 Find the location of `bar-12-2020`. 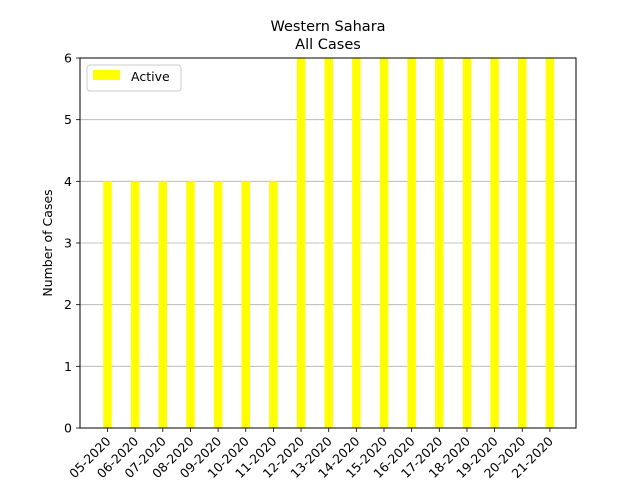

bar-12-2020 is located at coordinates (301, 243).